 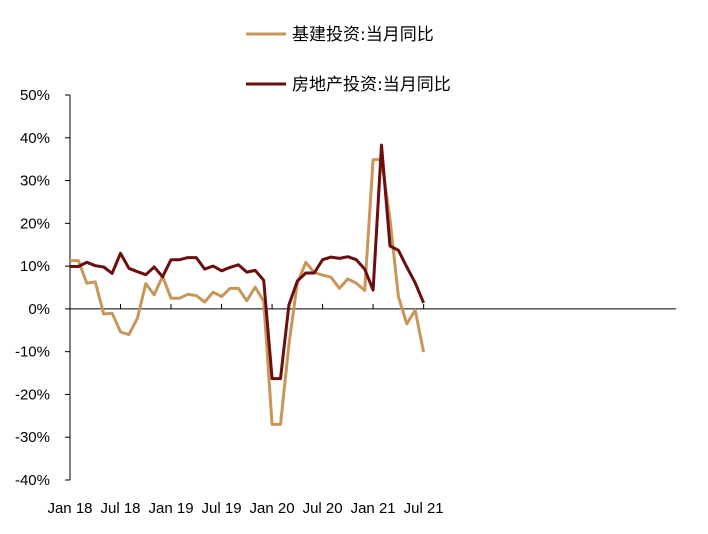 What do you see at coordinates (32, 352) in the screenshot?
I see `y-tick-label: -10%` at bounding box center [32, 352].